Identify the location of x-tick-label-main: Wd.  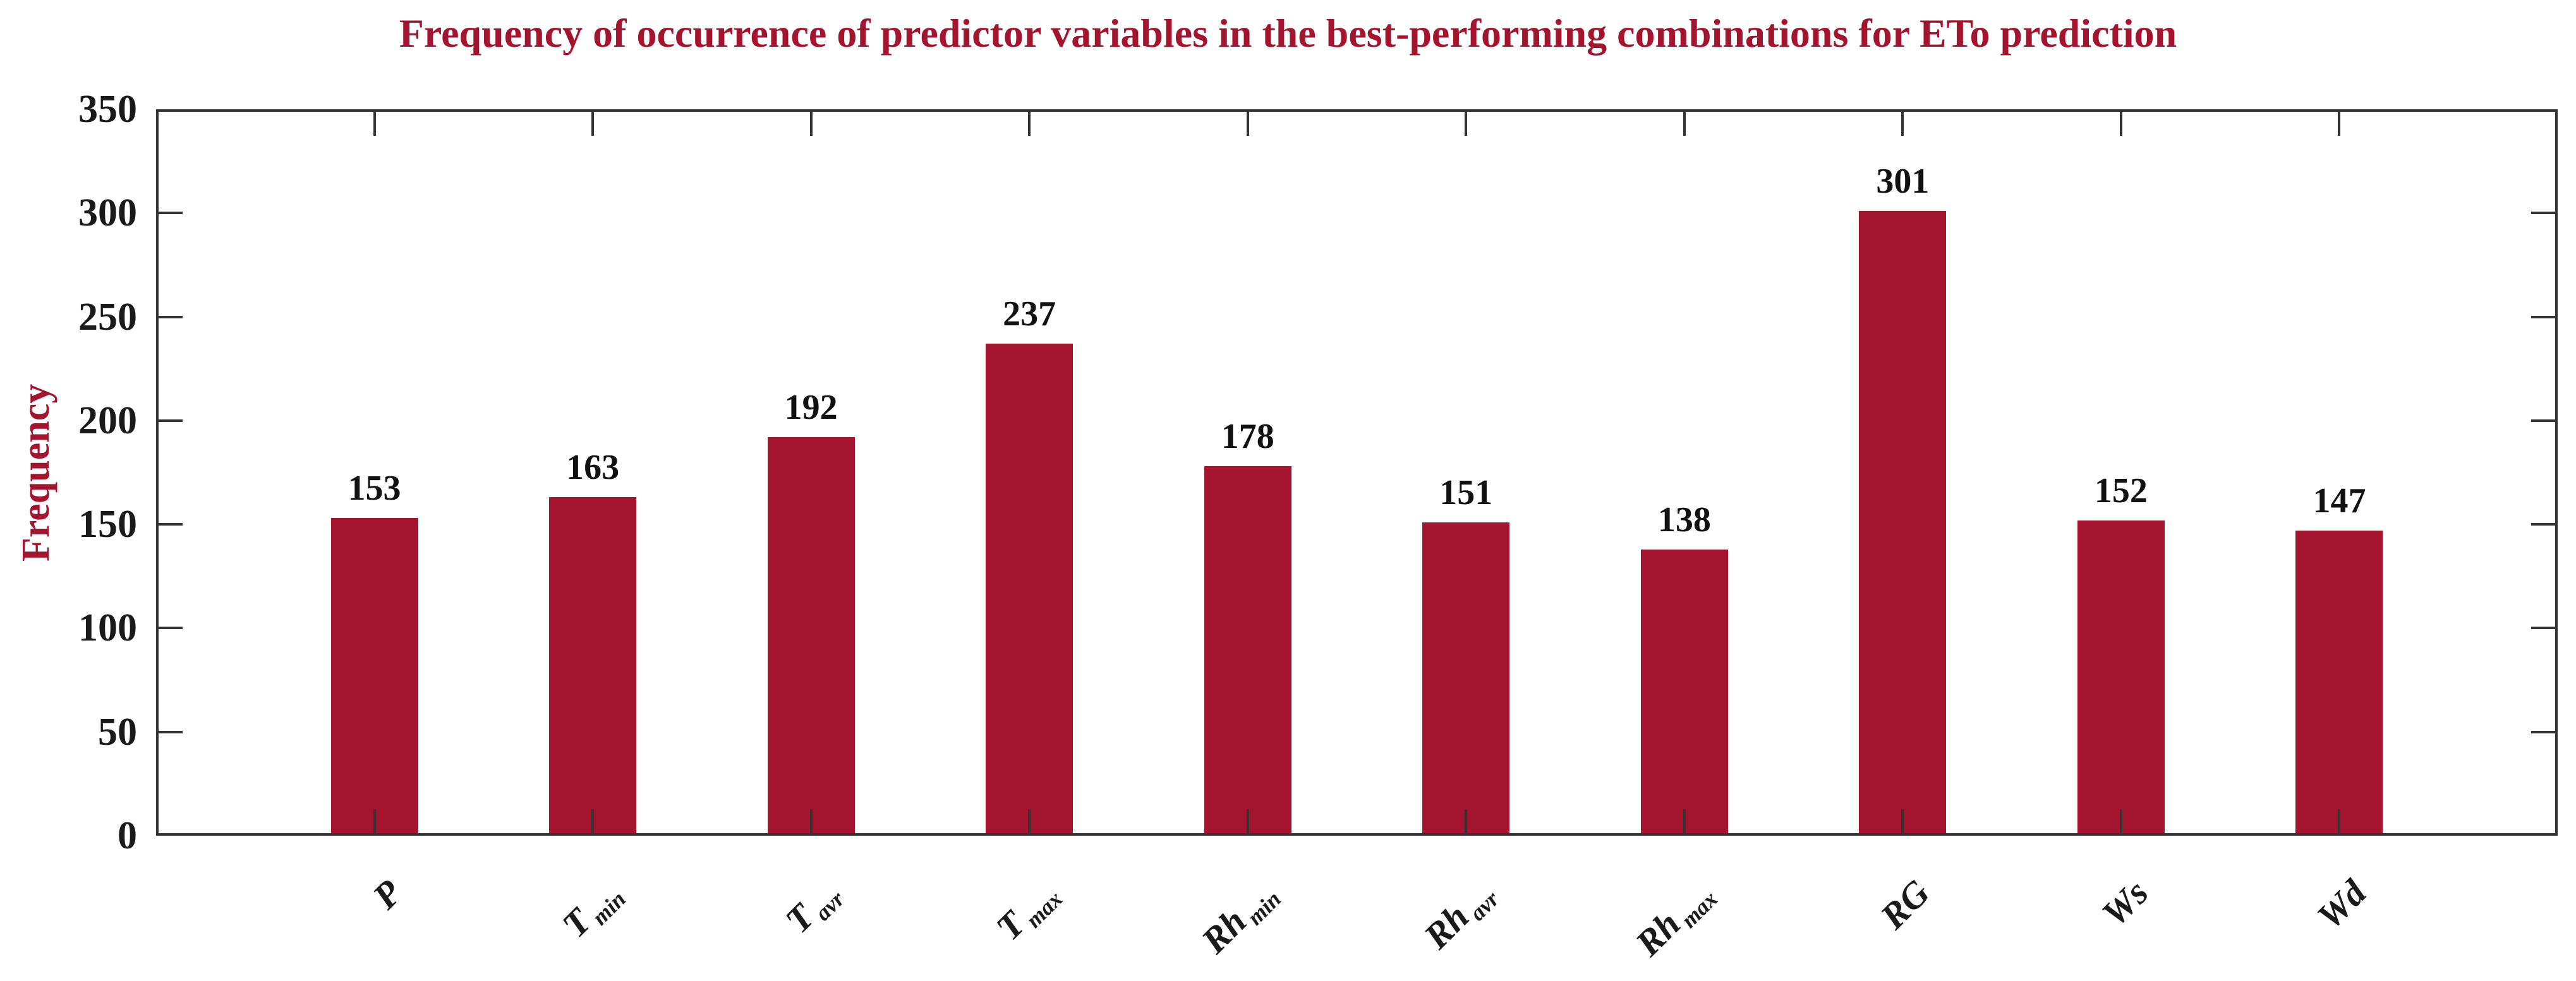
(2341, 904).